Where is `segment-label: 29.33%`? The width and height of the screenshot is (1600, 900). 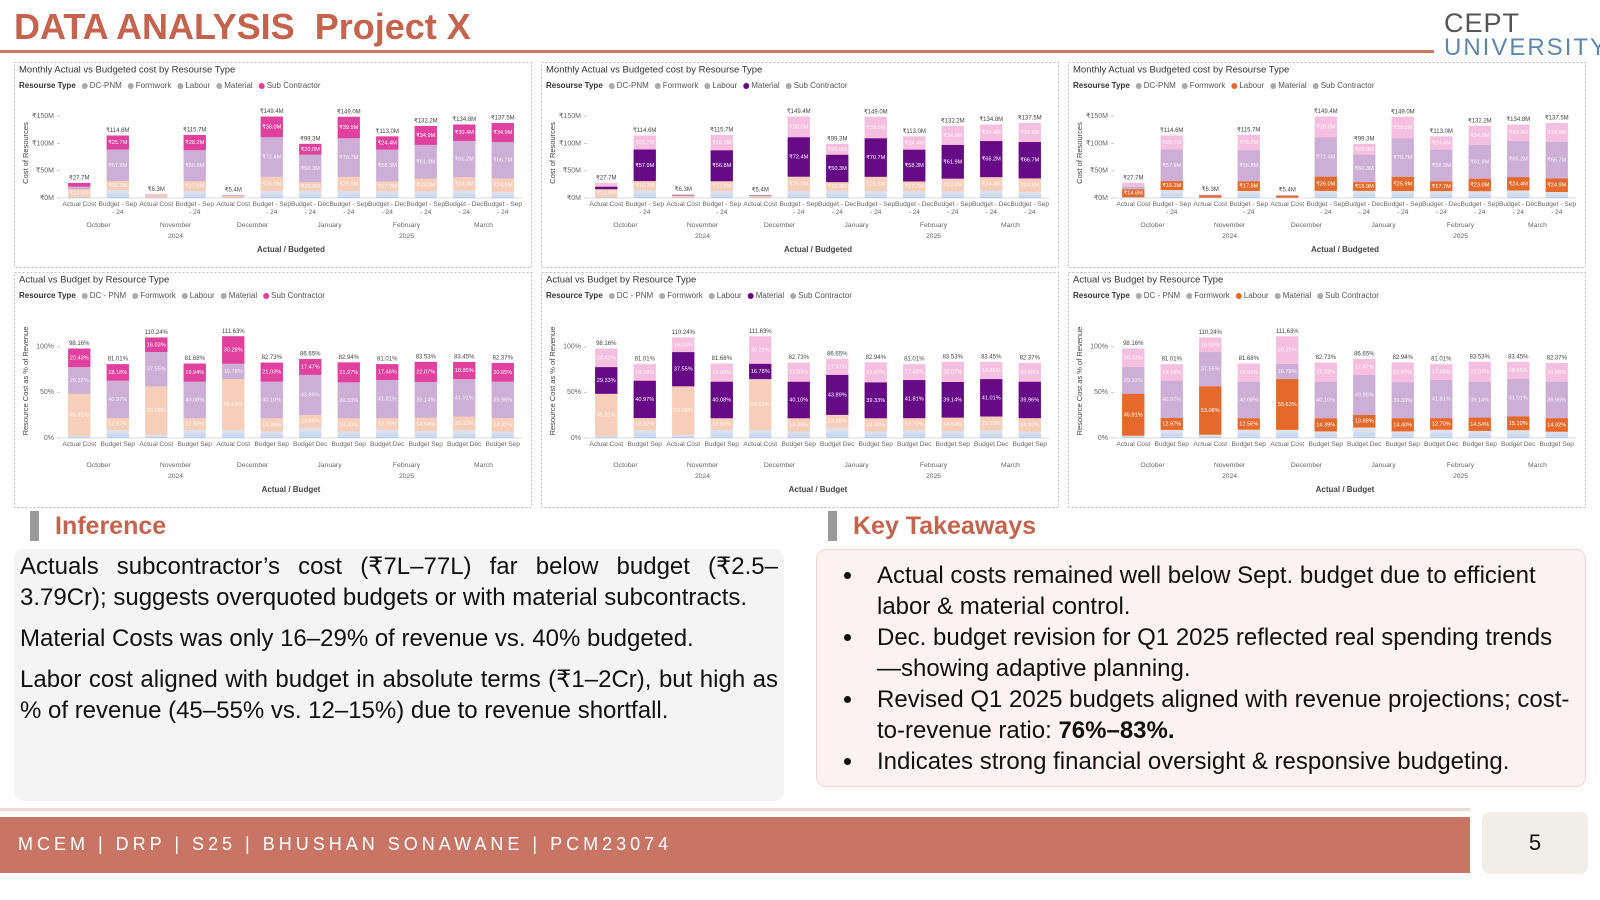 segment-label: 29.33% is located at coordinates (1133, 381).